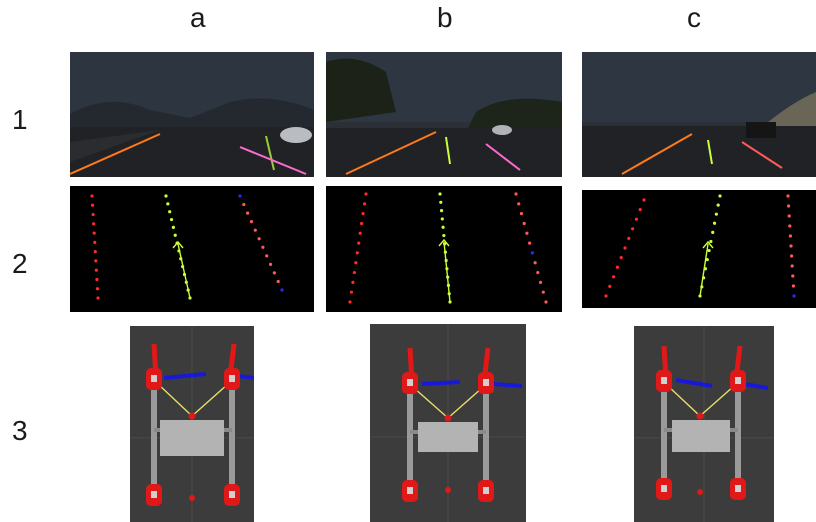 The image size is (816, 522). I want to click on road-image-c, so click(699, 114).